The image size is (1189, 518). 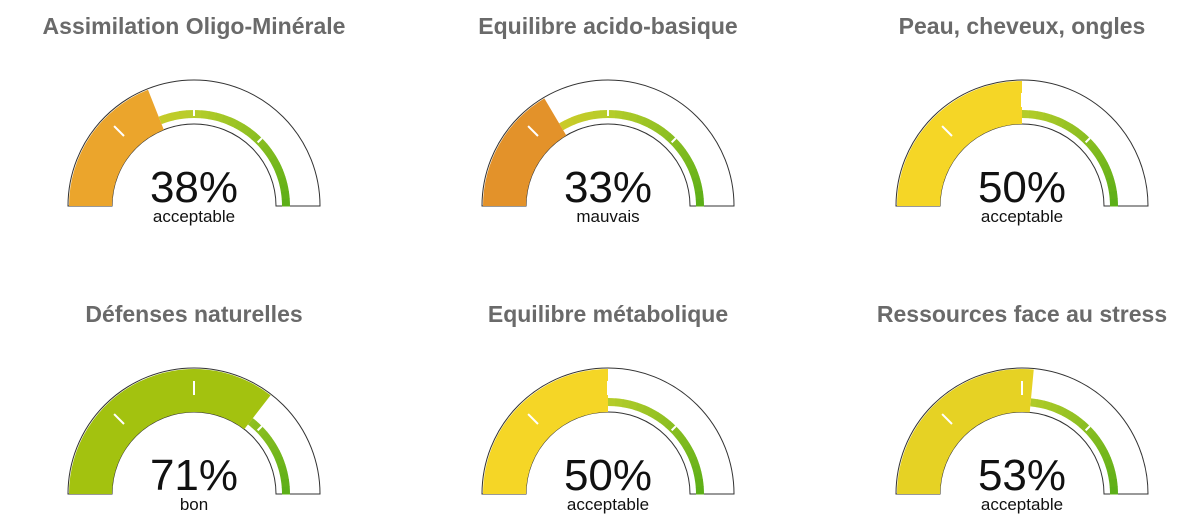 What do you see at coordinates (607, 119) in the screenshot?
I see `gauge: Equilibre acido-basique 33%mauvais` at bounding box center [607, 119].